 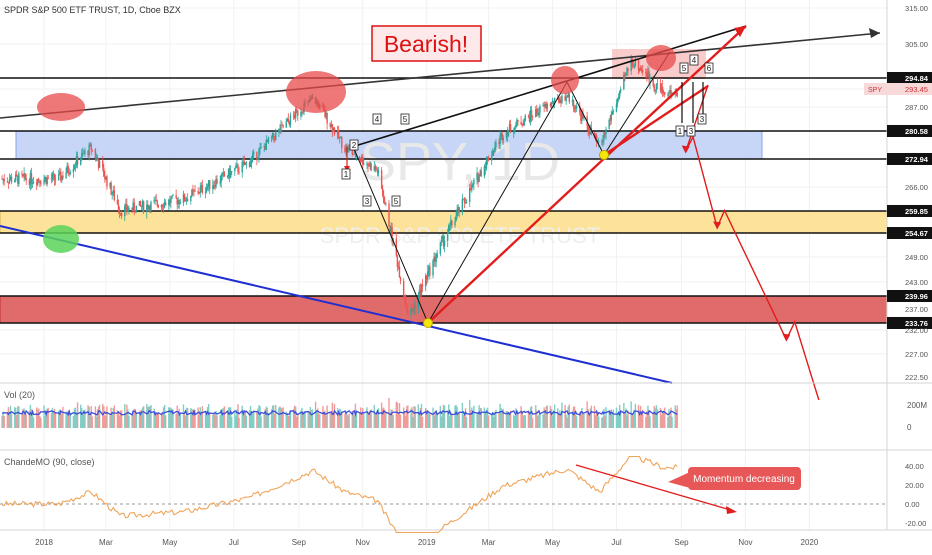 I want to click on red-trendline-lower, so click(x=656, y=120).